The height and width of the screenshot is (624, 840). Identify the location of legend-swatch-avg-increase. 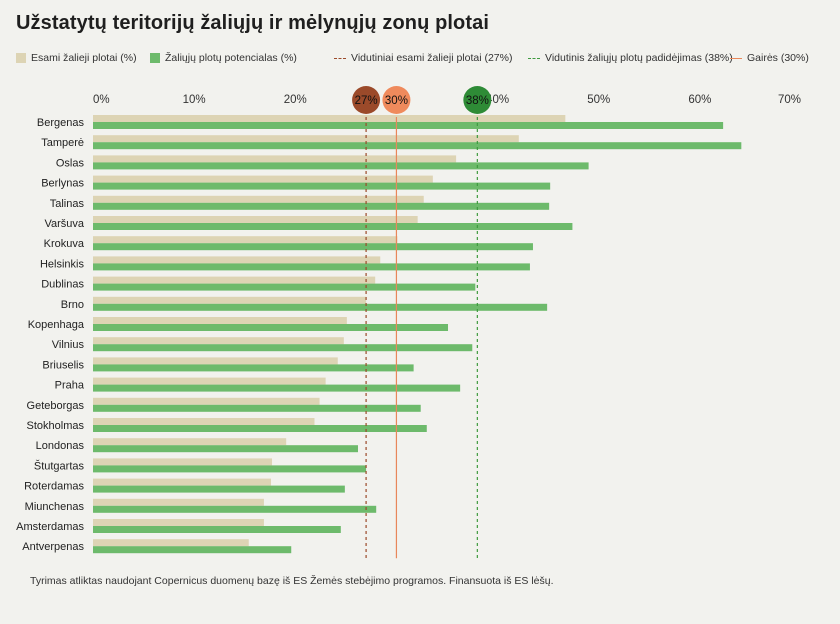
(534, 58).